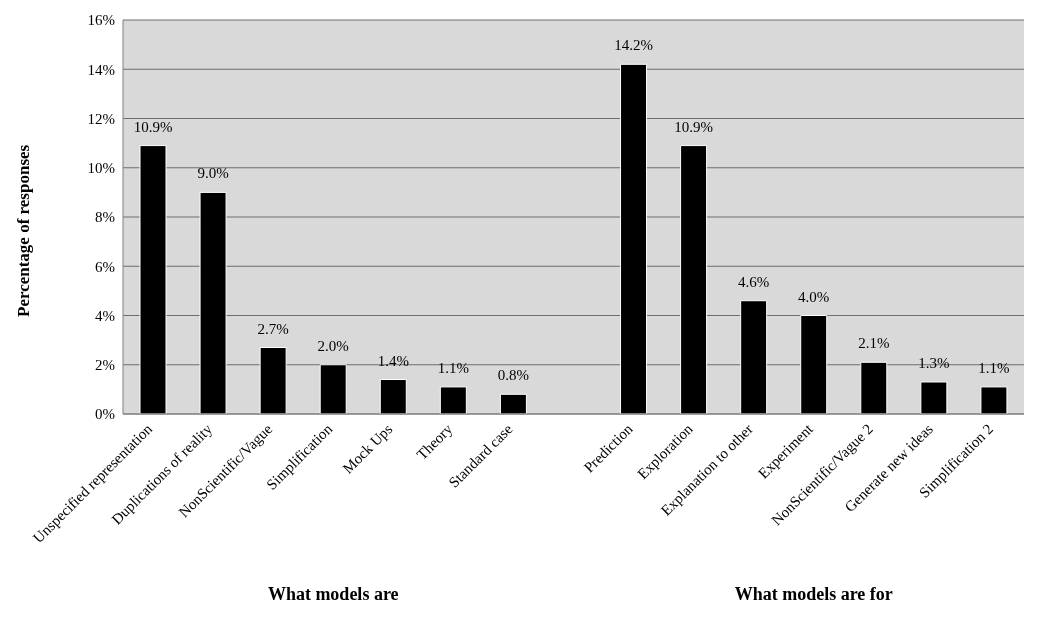  Describe the element at coordinates (513, 375) in the screenshot. I see `data-label: 0.8%` at that location.